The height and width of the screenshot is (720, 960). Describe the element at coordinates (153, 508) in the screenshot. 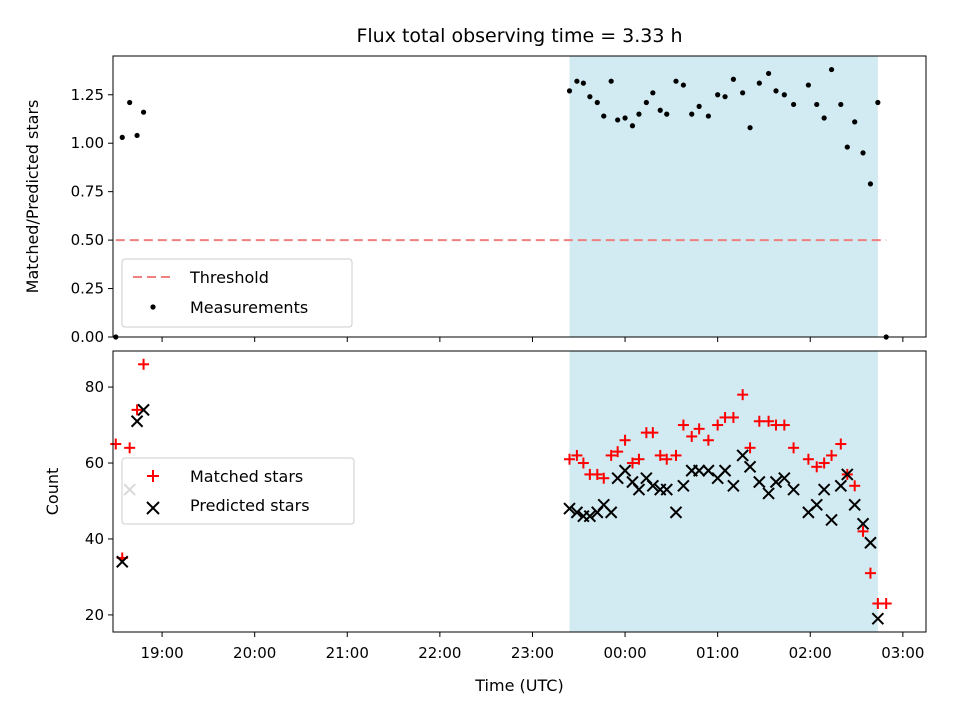

I see `legend-predicted-swatch` at that location.